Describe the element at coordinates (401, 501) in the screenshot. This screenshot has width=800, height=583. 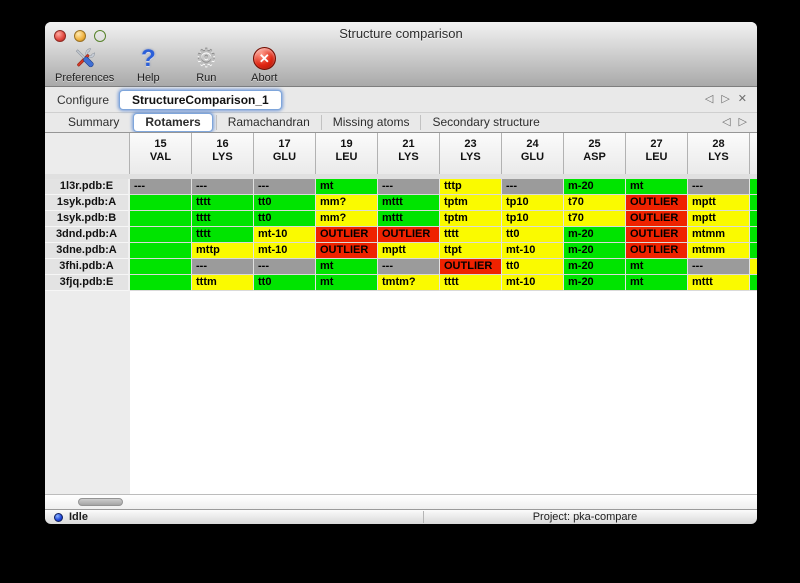
I see `horizontal-scrollbar` at that location.